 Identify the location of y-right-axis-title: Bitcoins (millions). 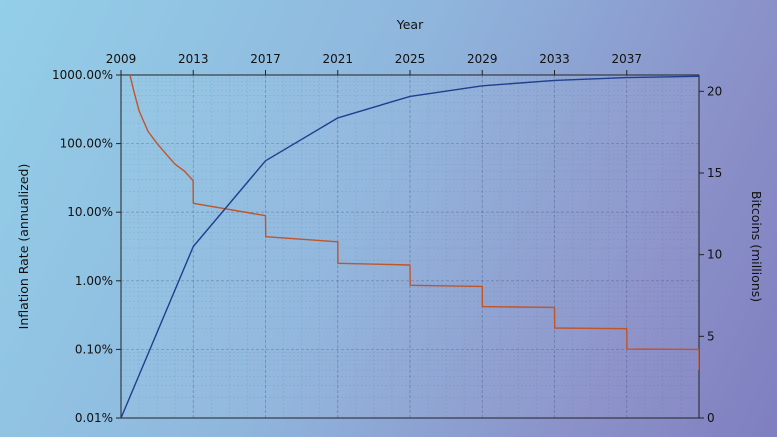
(756, 246).